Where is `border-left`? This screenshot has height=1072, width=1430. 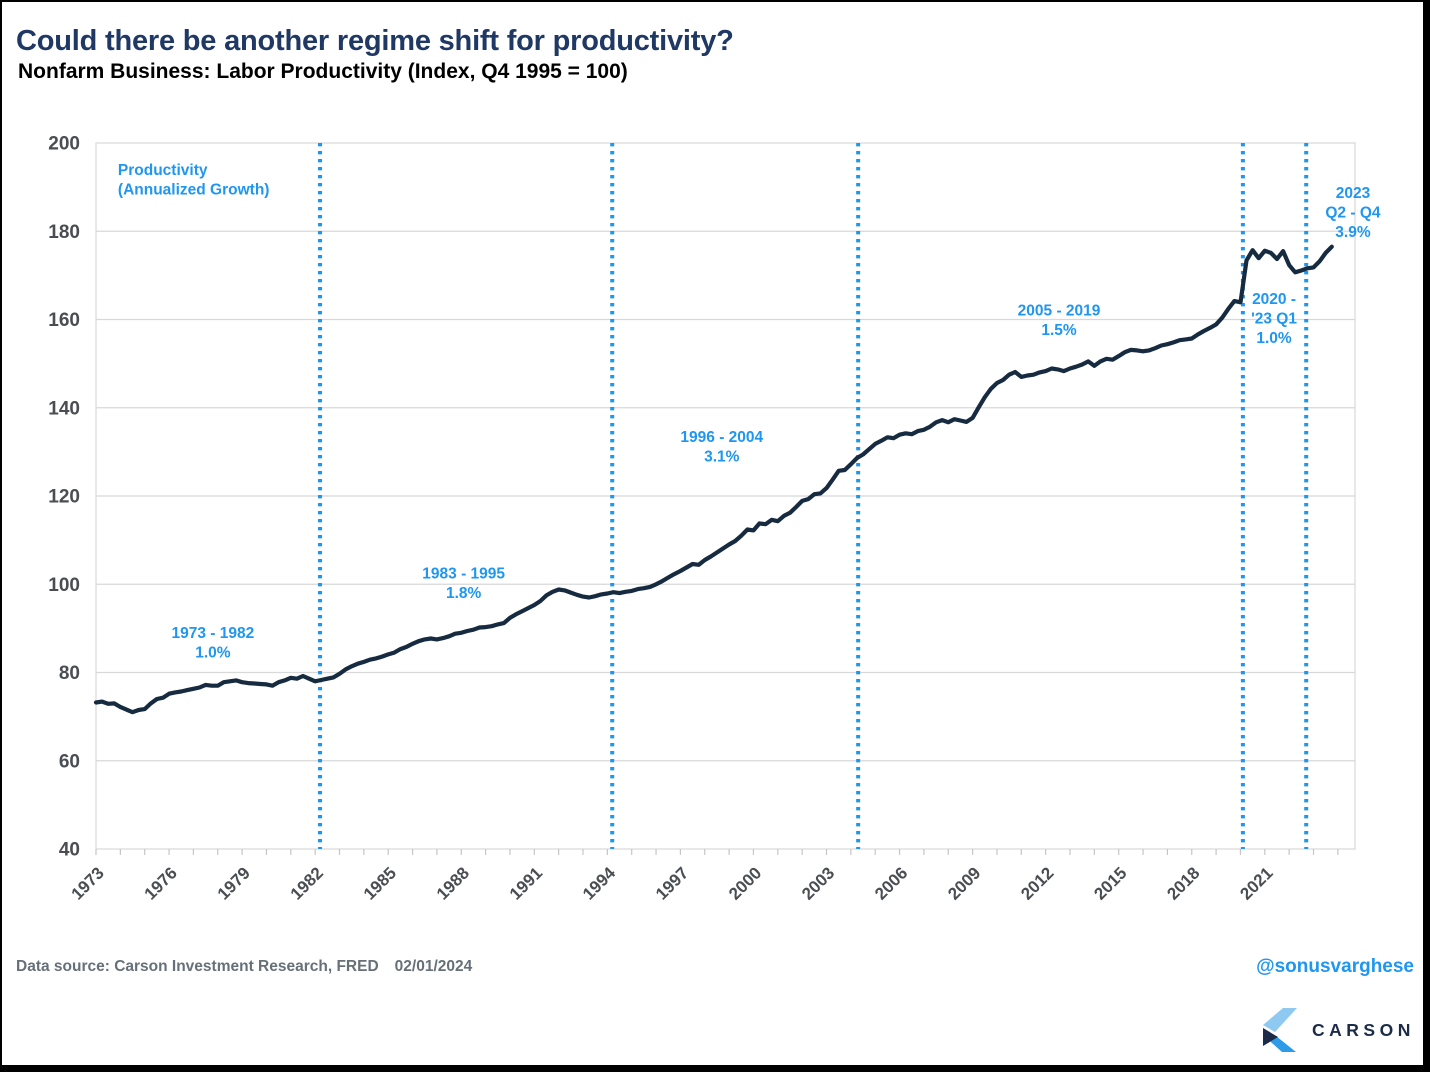 border-left is located at coordinates (1, 536).